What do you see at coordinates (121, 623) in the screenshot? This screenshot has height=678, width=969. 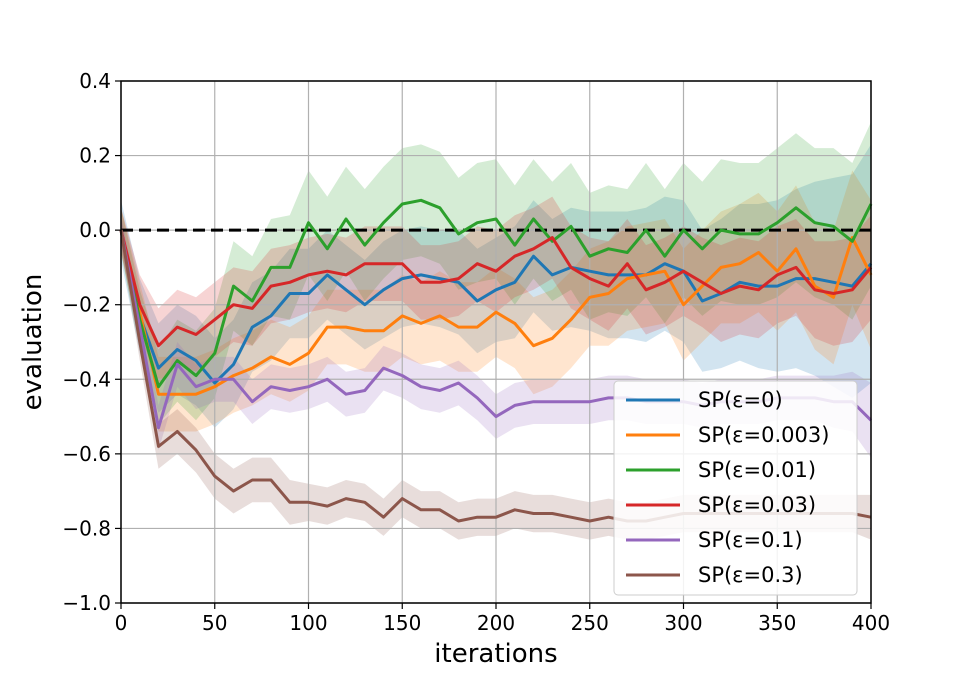 I see `x-tick-label: 0` at bounding box center [121, 623].